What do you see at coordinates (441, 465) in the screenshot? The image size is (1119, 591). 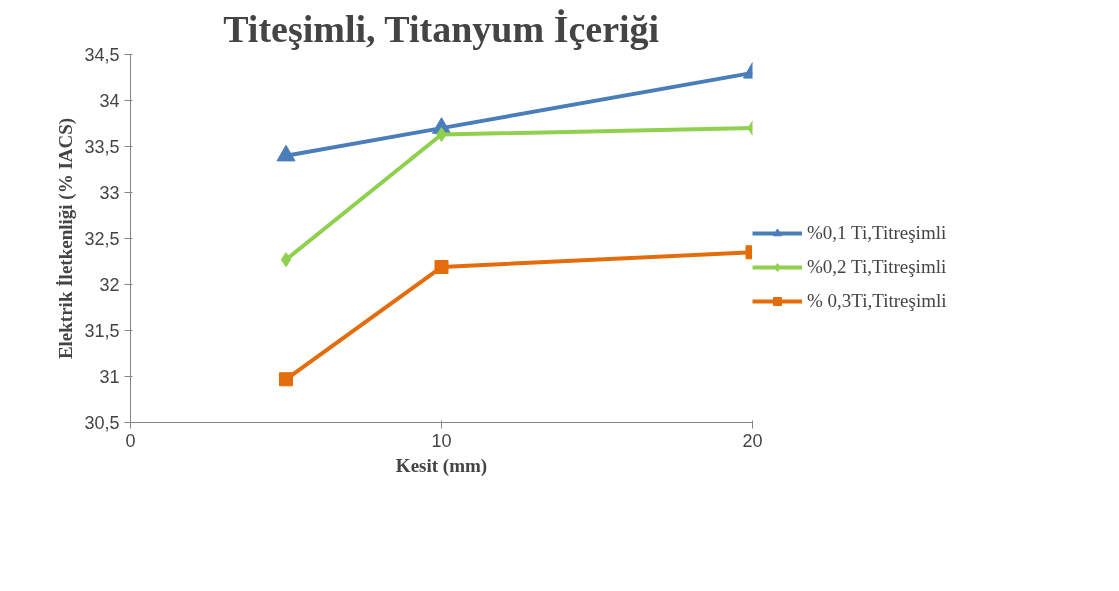 I see `x-axis-title: Kesit (mm)` at bounding box center [441, 465].